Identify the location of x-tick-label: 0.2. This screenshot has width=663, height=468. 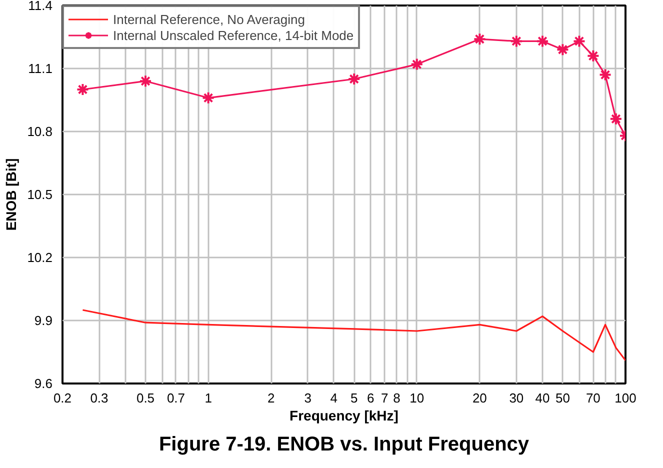
(62, 398).